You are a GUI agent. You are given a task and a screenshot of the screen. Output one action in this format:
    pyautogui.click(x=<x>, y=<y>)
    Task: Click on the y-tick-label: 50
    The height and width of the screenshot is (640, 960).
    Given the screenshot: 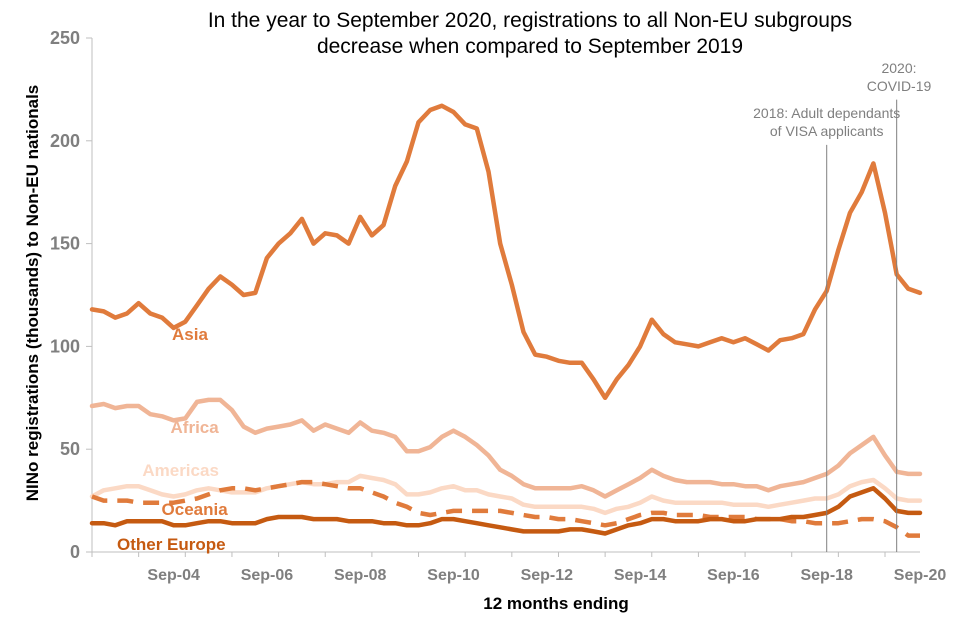 What is the action you would take?
    pyautogui.click(x=70, y=449)
    